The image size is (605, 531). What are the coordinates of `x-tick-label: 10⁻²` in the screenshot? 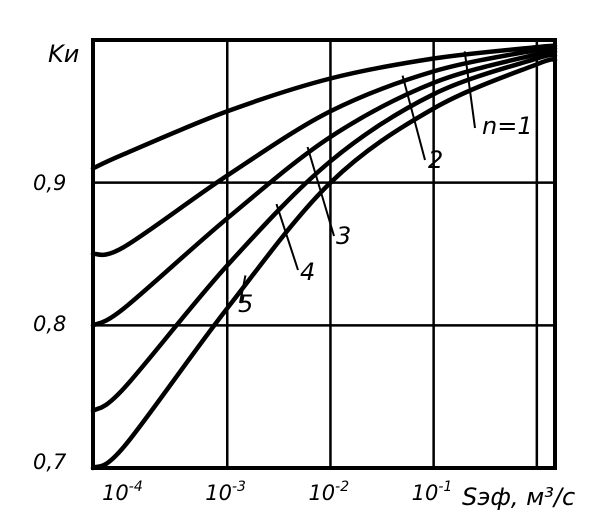 It's located at (328, 492).